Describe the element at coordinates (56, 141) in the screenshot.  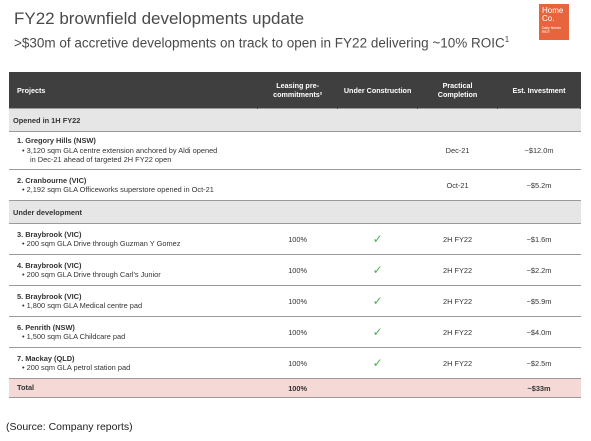
I see `project-name: 1. Gregory Hills (NSW)` at that location.